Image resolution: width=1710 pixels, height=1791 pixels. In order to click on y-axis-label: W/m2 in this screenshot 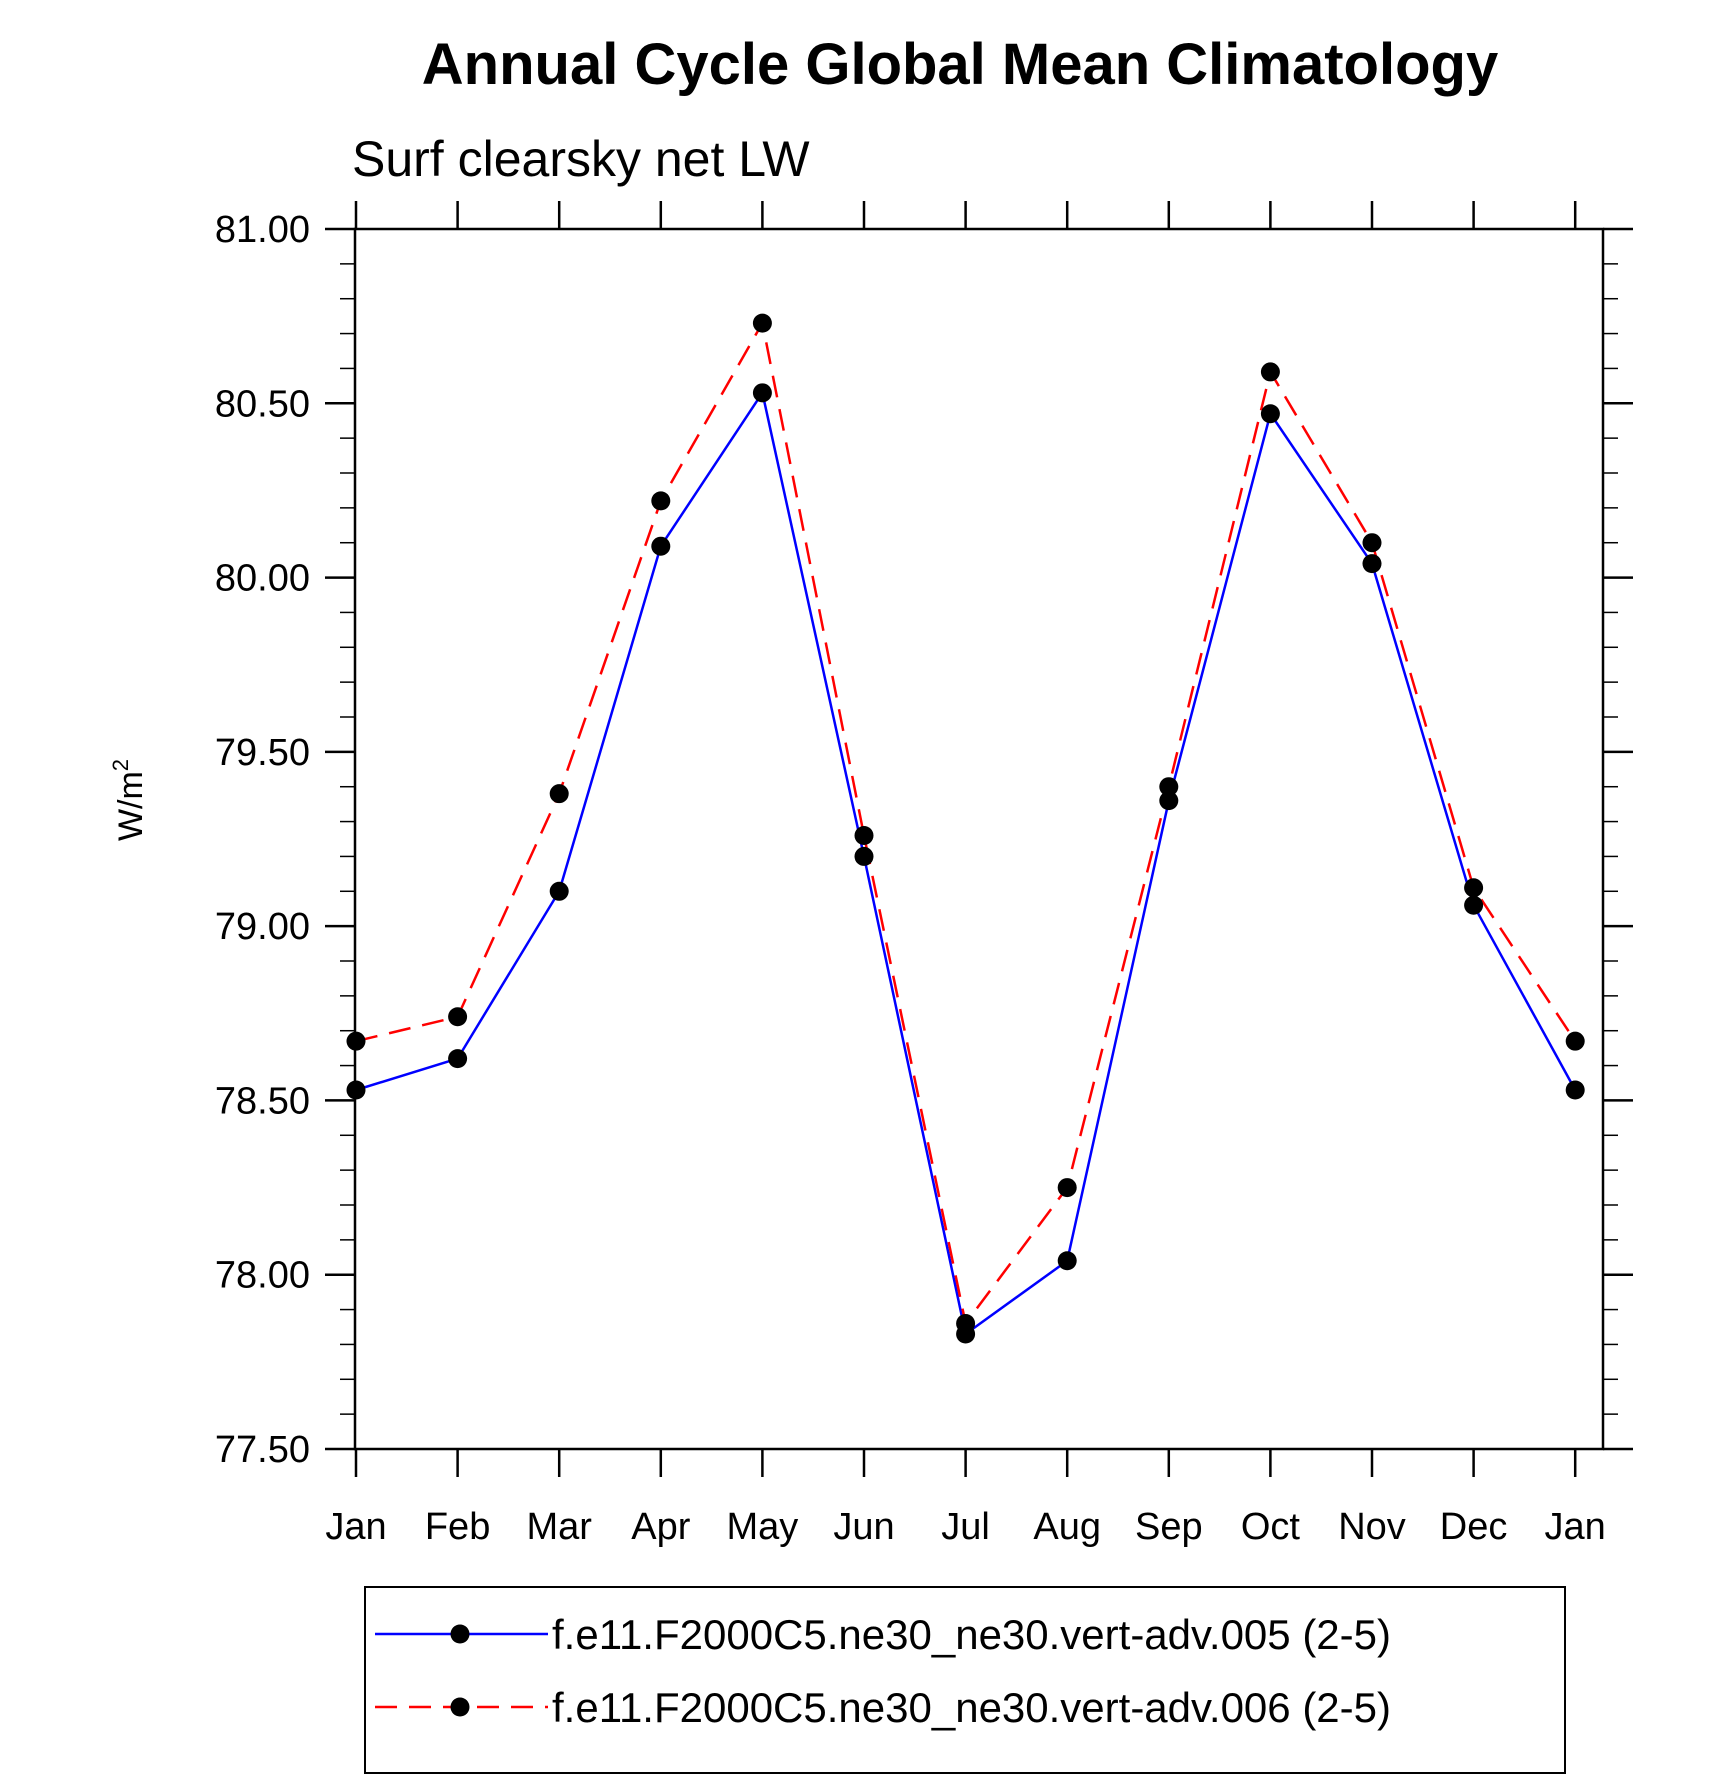, I will do `click(129, 800)`.